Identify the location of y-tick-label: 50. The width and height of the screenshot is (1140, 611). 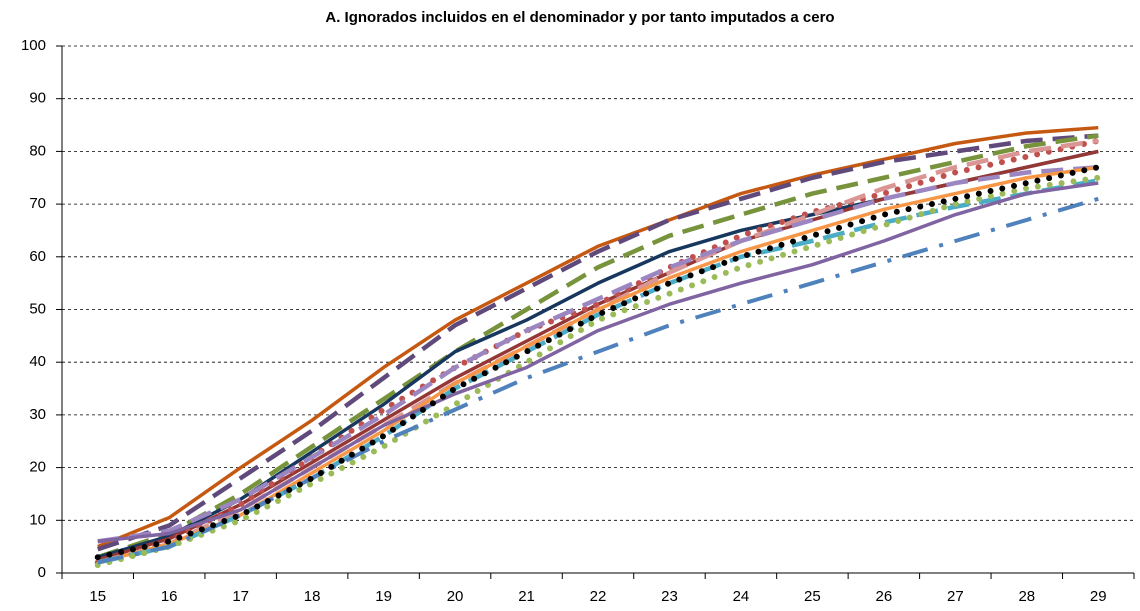
(37, 308).